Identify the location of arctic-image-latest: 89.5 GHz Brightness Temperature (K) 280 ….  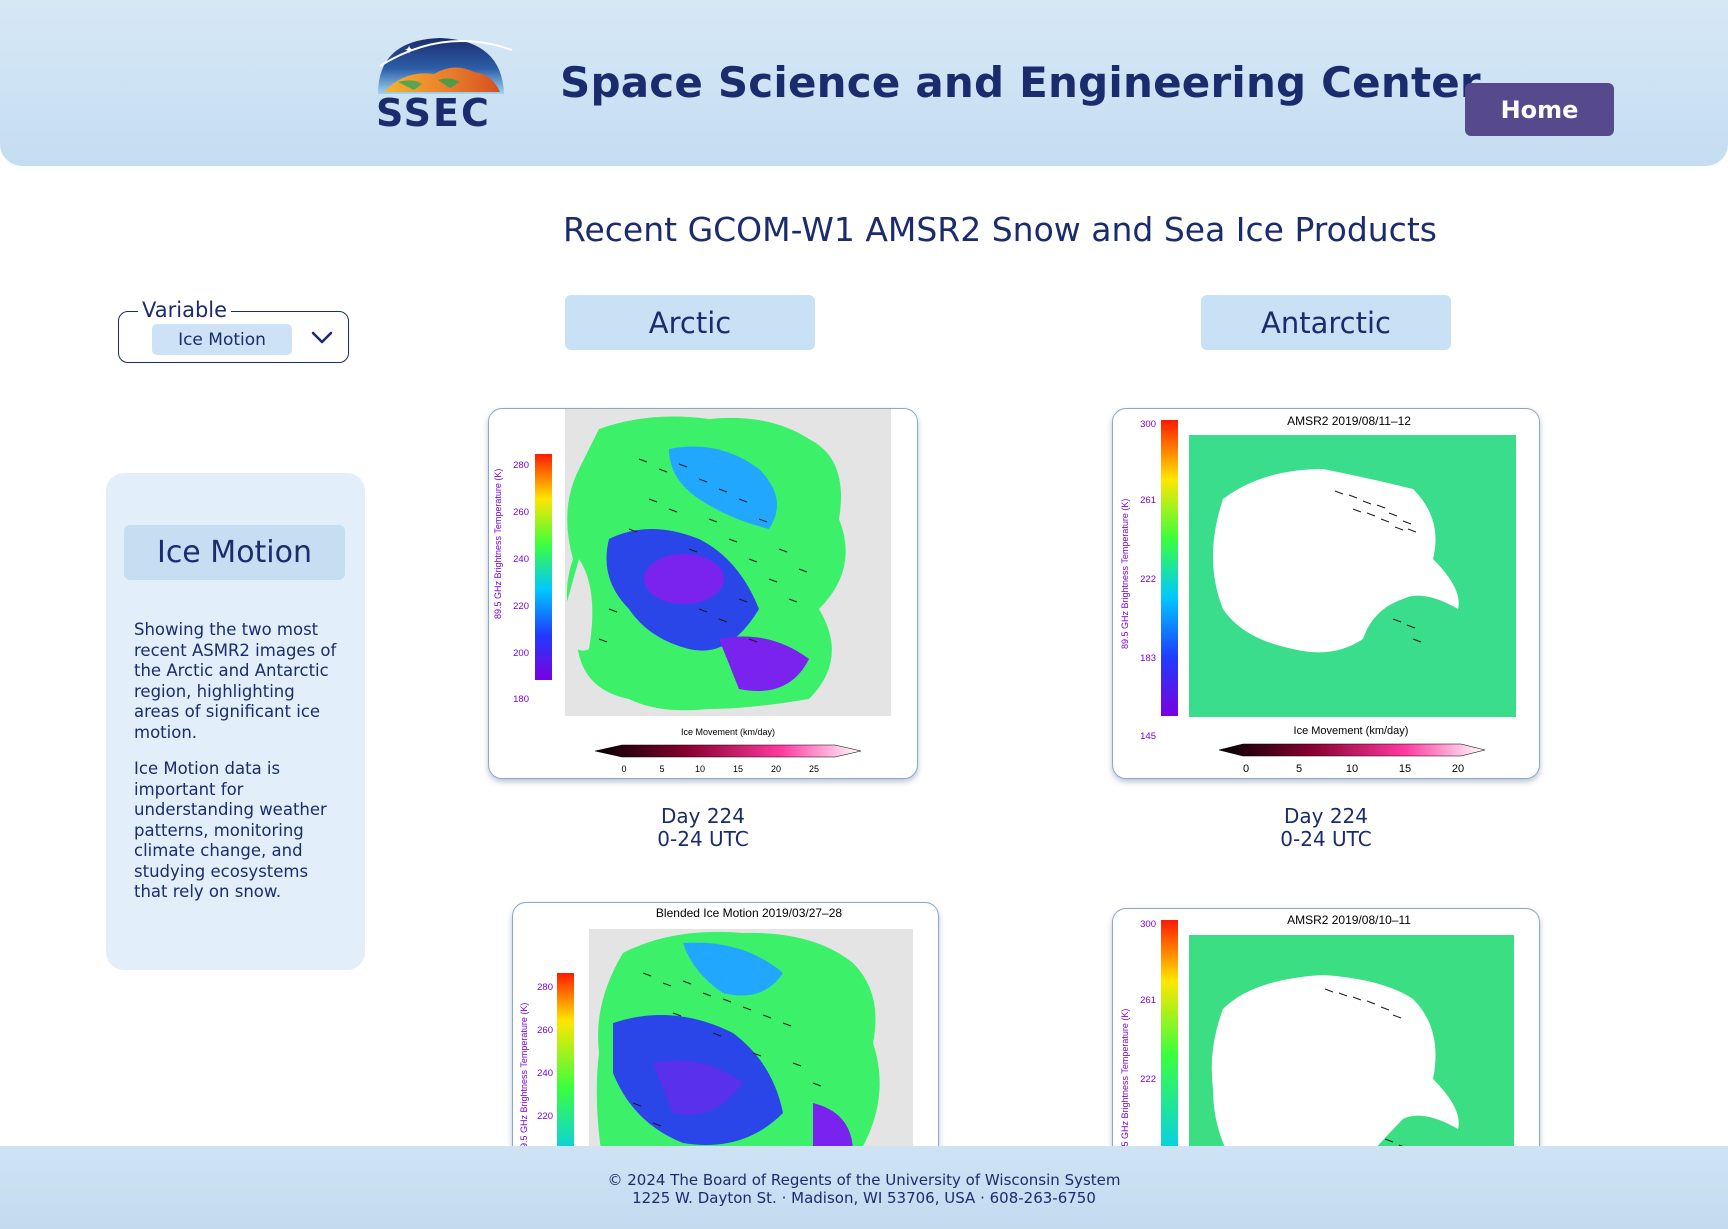
(703, 593).